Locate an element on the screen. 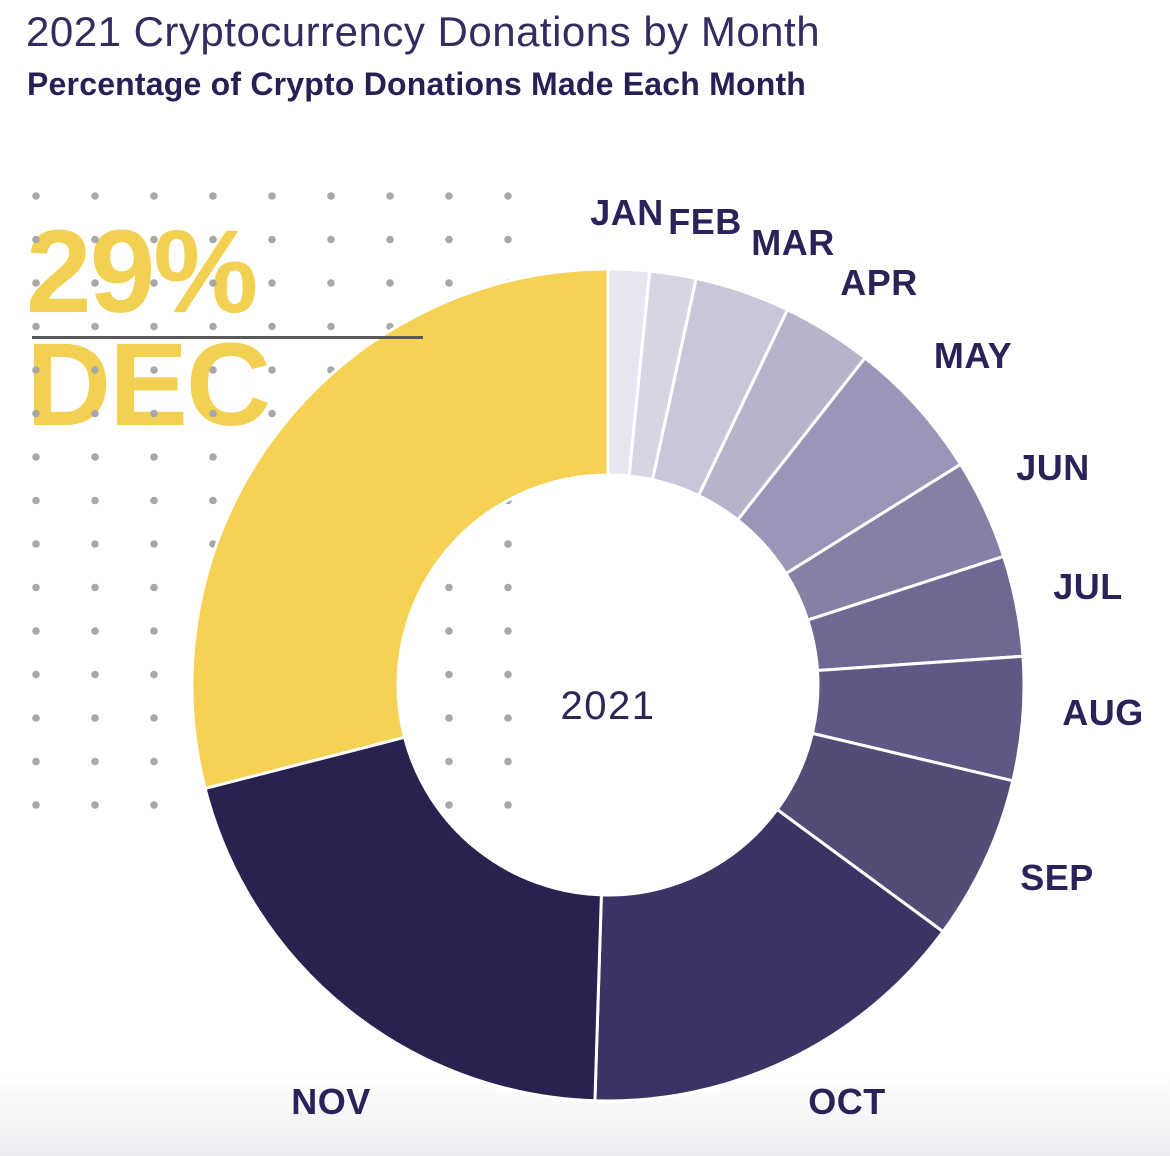 This screenshot has width=1170, height=1156. month-label-feb: FEB is located at coordinates (705, 221).